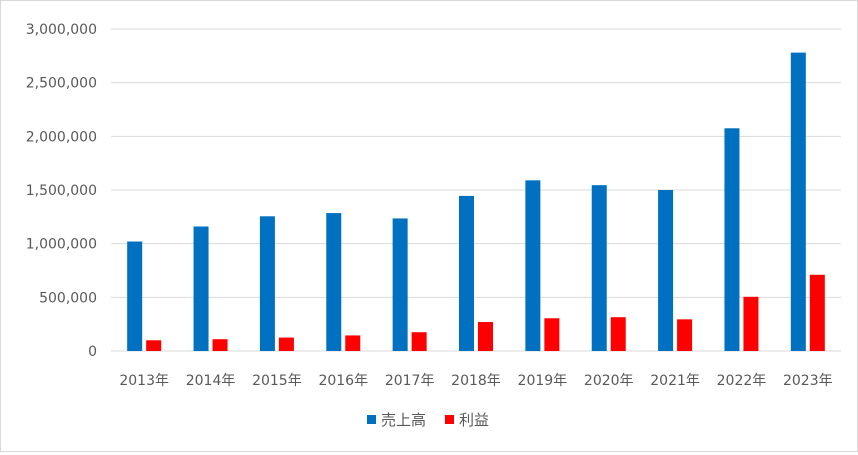 This screenshot has height=455, width=858. Describe the element at coordinates (277, 381) in the screenshot. I see `x-tick-label: 2015年` at that location.